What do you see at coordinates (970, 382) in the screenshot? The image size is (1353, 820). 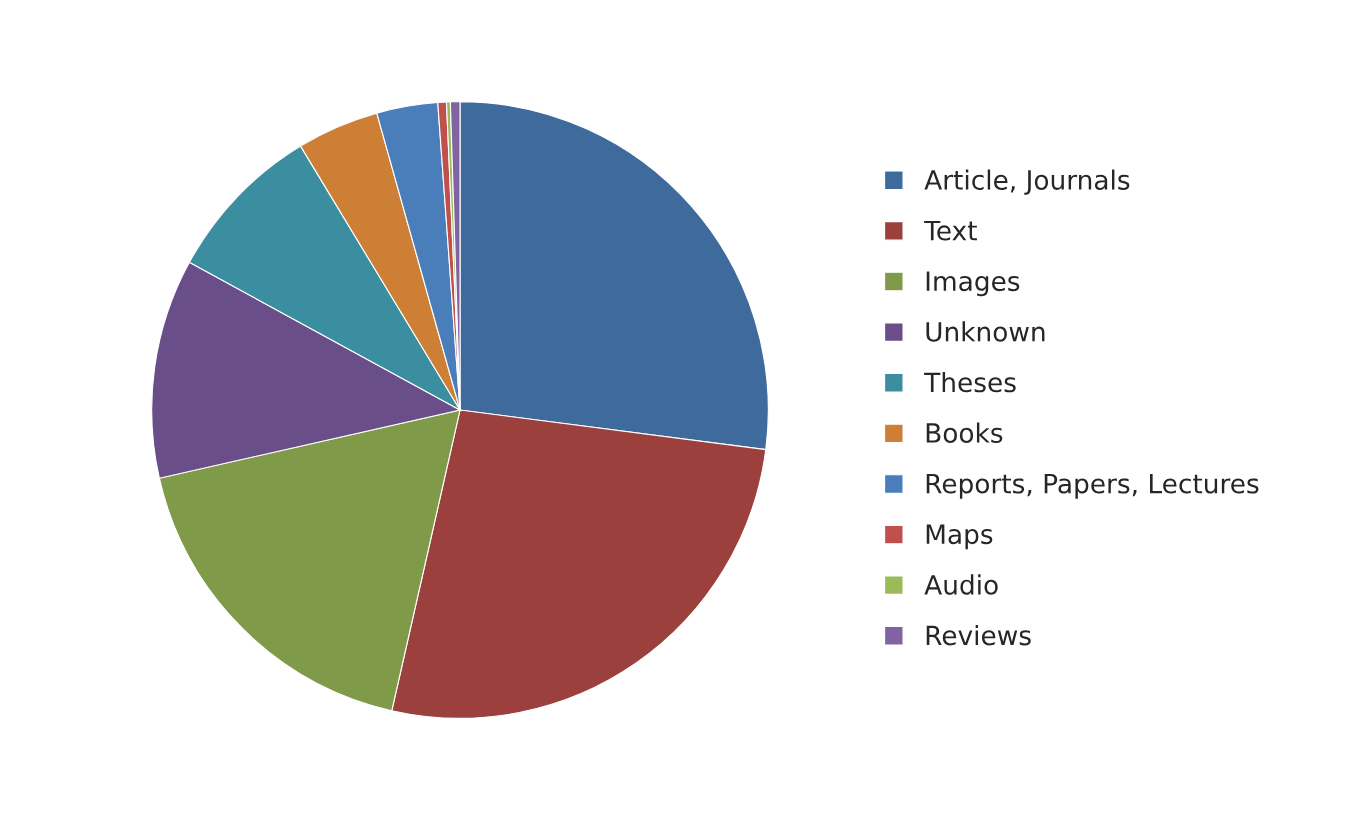 I see `legend-label: Theses` at bounding box center [970, 382].